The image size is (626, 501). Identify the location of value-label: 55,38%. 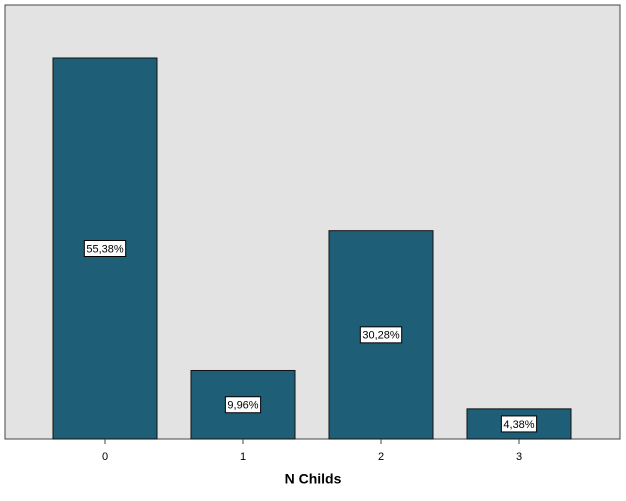
(105, 249).